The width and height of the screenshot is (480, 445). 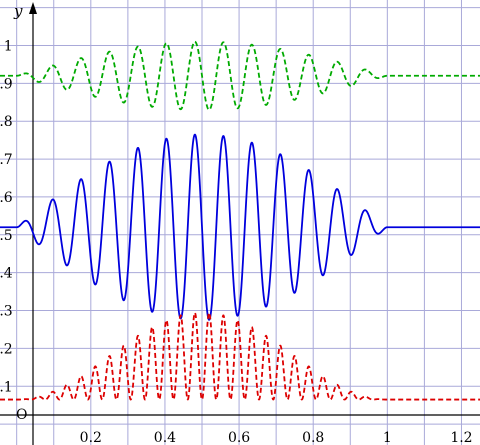 I want to click on y-tick-label: 0.2, so click(x=6, y=349).